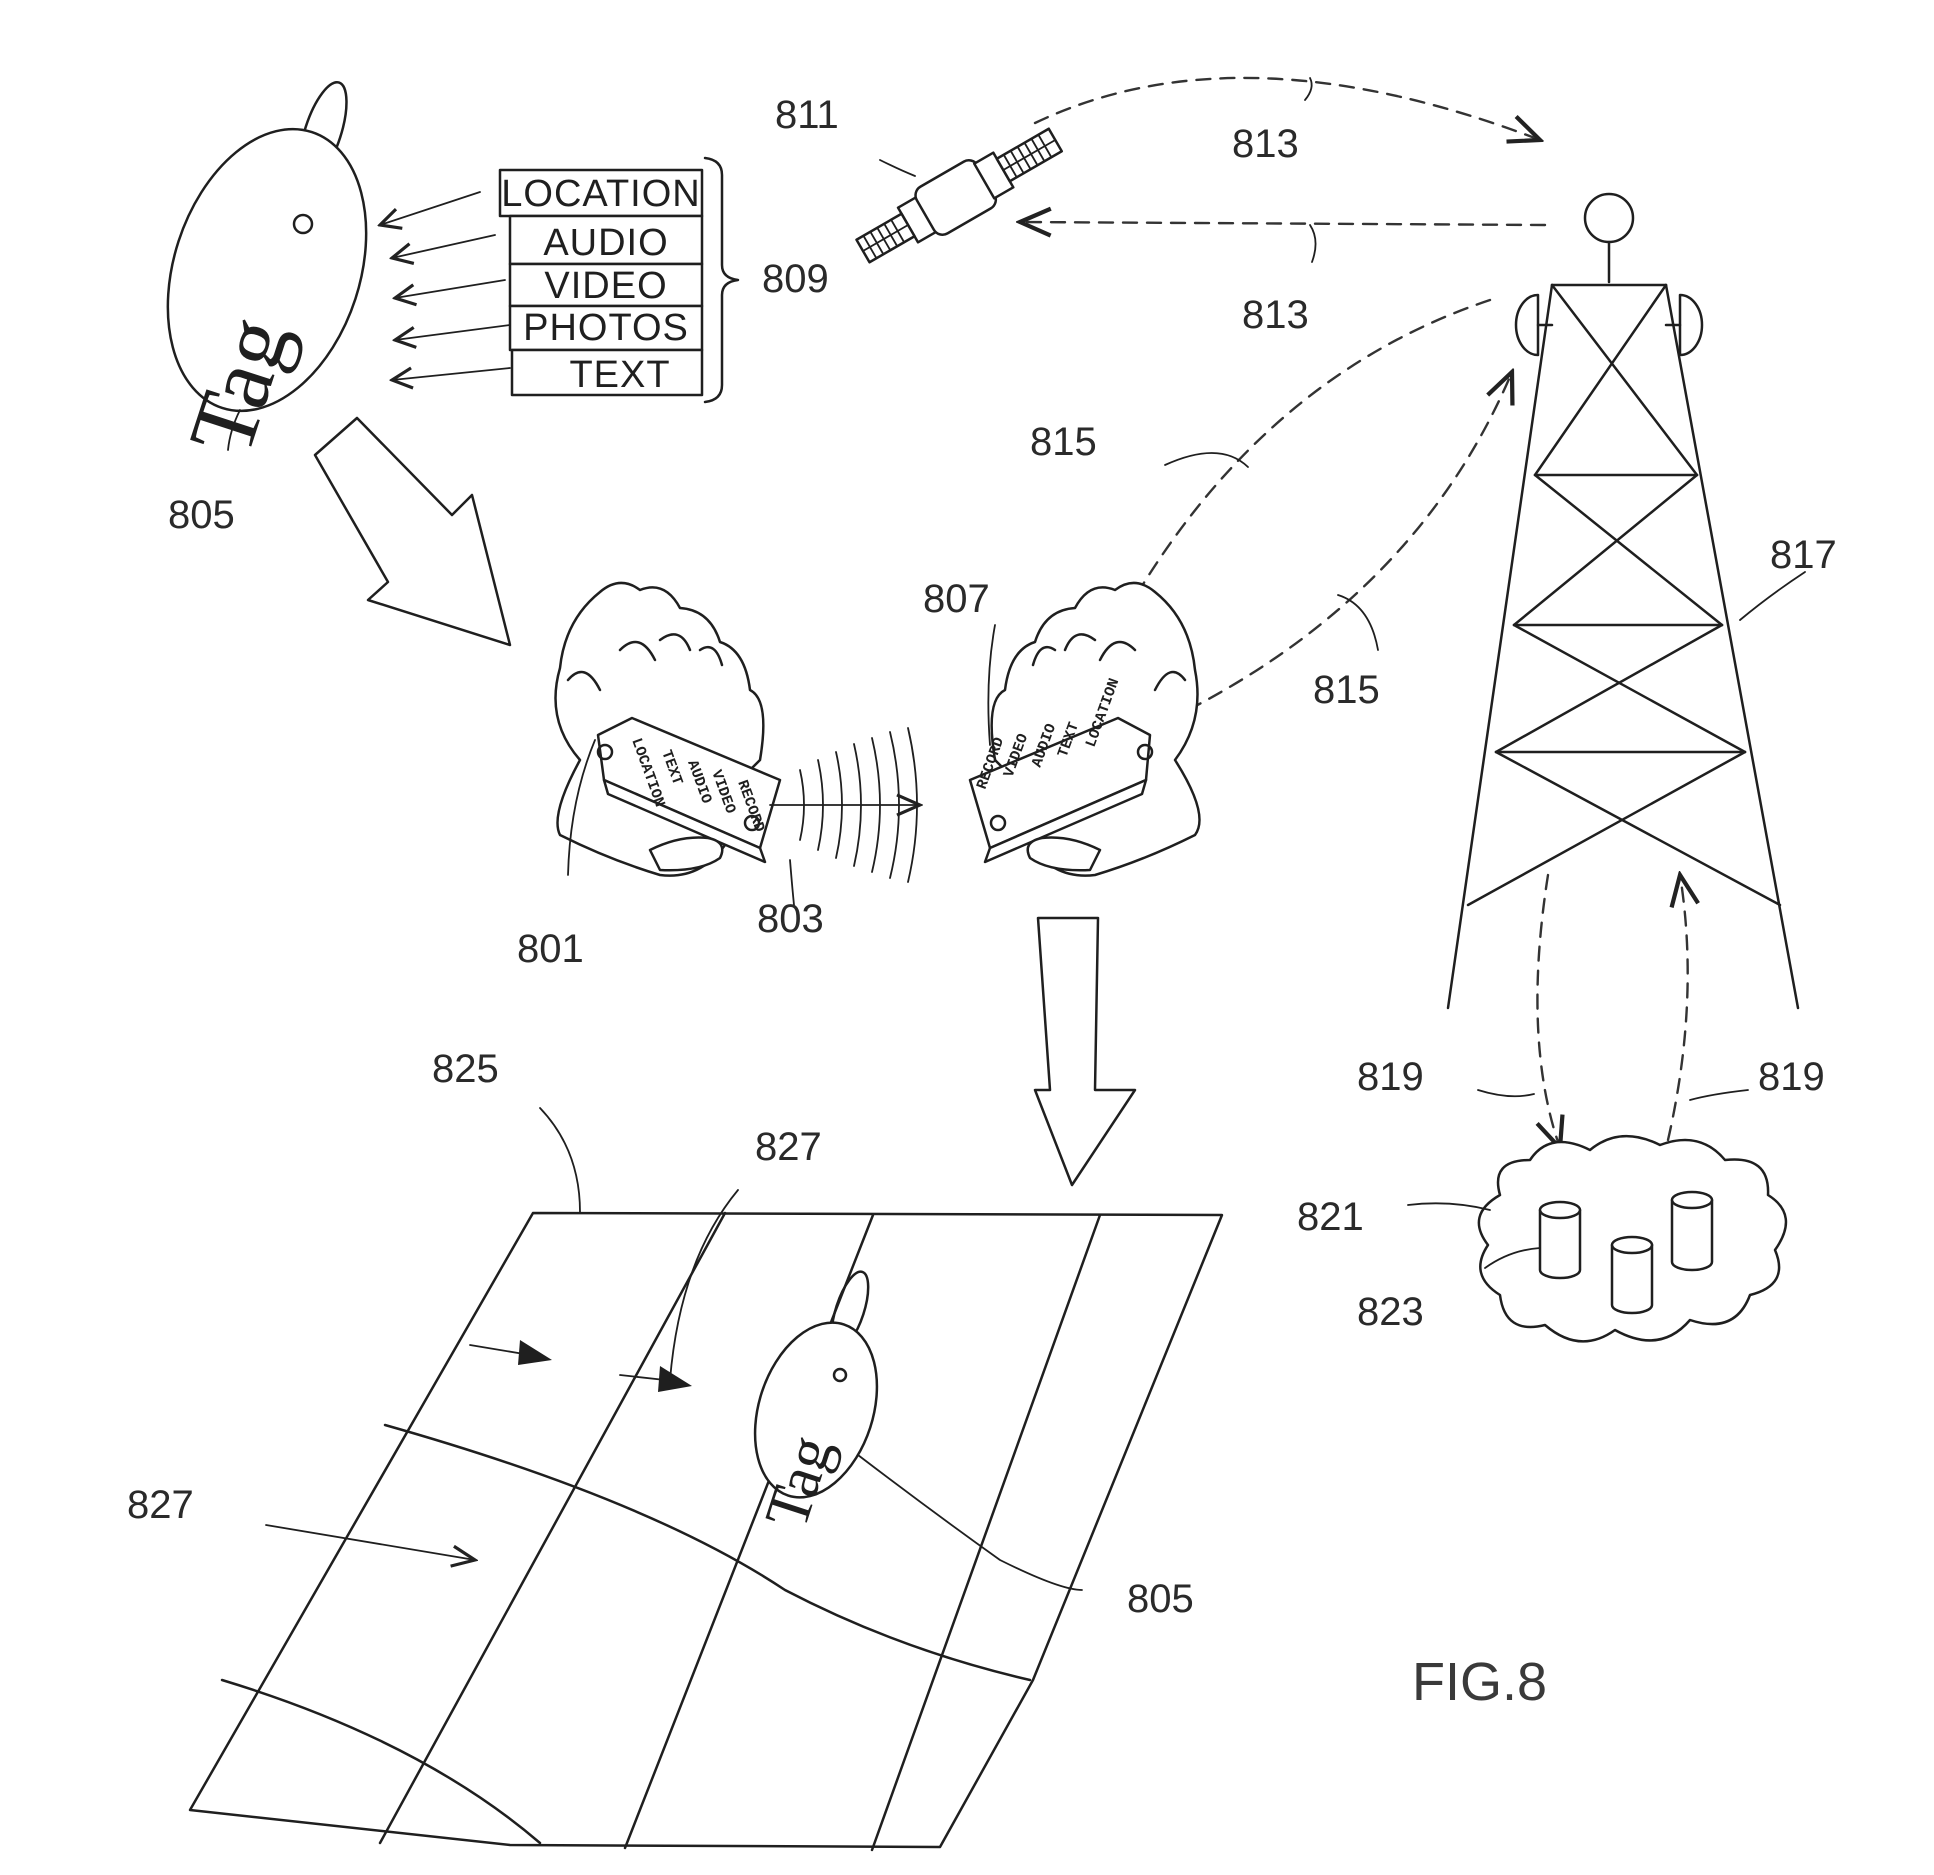 This screenshot has width=1934, height=1875. Describe the element at coordinates (1063, 442) in the screenshot. I see `ref-815-upper: 815` at that location.